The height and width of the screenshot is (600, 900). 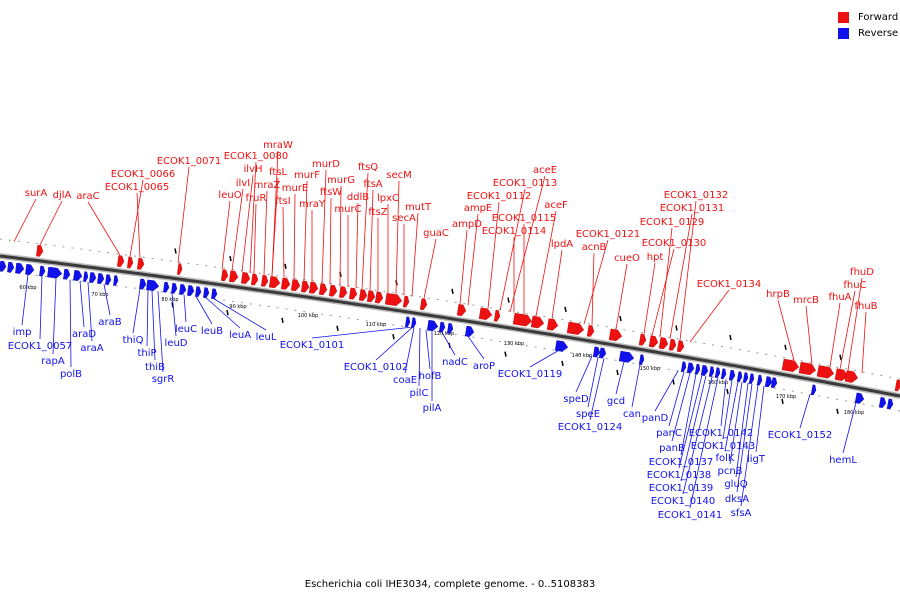 What do you see at coordinates (800, 435) in the screenshot?
I see `gene-label-ecok1_0152: ECOK1_0152` at bounding box center [800, 435].